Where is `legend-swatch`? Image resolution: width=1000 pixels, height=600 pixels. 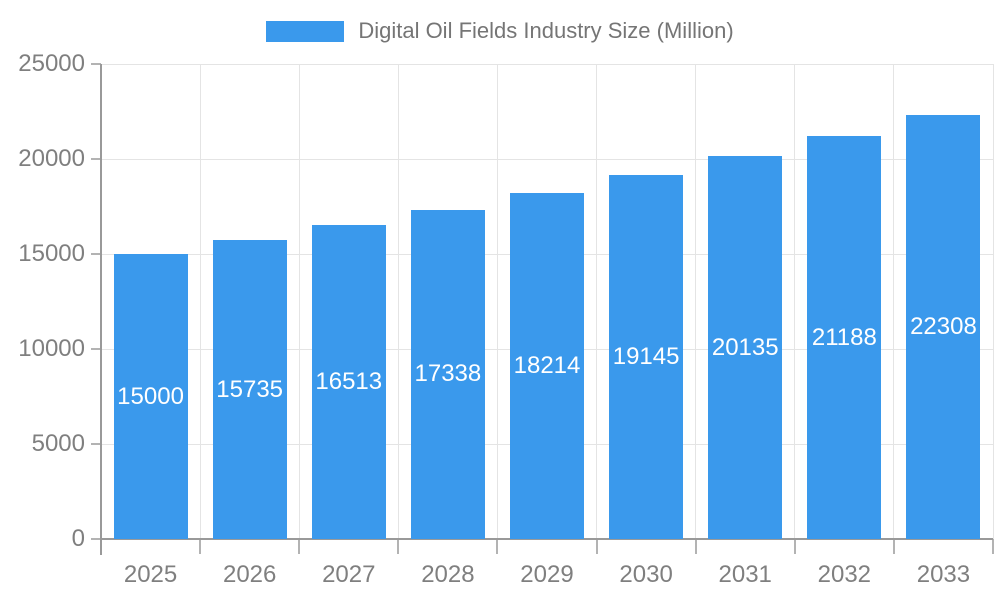 legend-swatch is located at coordinates (305, 31).